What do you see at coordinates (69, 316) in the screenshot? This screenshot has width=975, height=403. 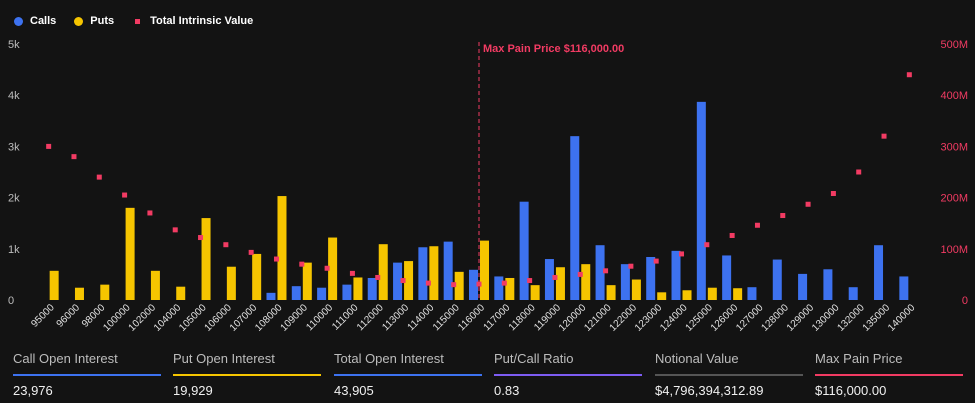 I see `x-tick-label: 96000` at bounding box center [69, 316].